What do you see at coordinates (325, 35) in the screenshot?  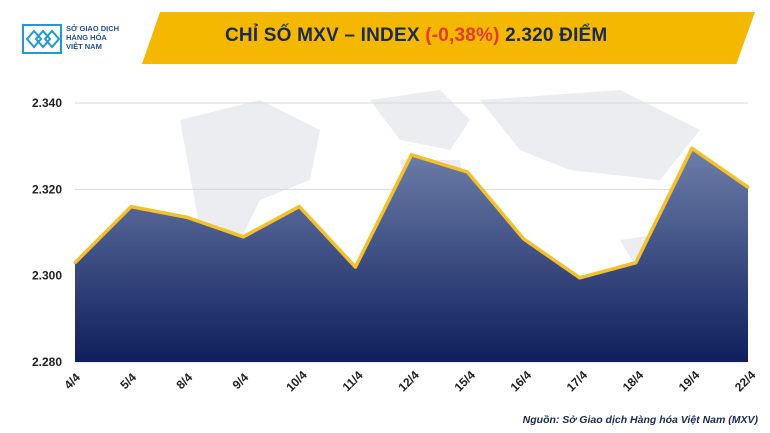 I see `title-prefix: CHỈ SỐ MXV – INDEX` at bounding box center [325, 35].